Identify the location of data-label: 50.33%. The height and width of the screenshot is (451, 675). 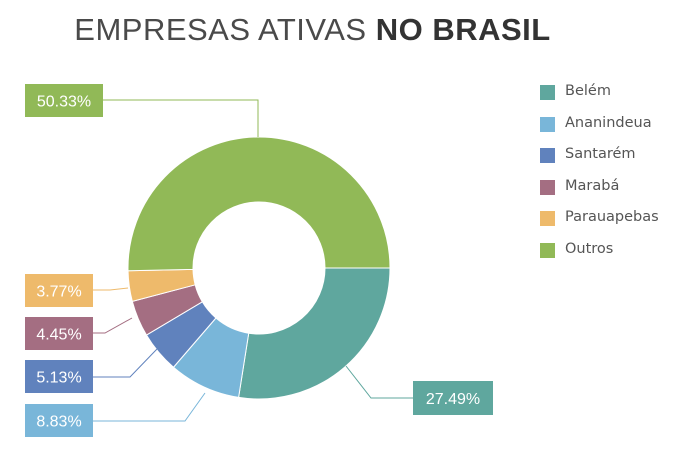
(64, 102).